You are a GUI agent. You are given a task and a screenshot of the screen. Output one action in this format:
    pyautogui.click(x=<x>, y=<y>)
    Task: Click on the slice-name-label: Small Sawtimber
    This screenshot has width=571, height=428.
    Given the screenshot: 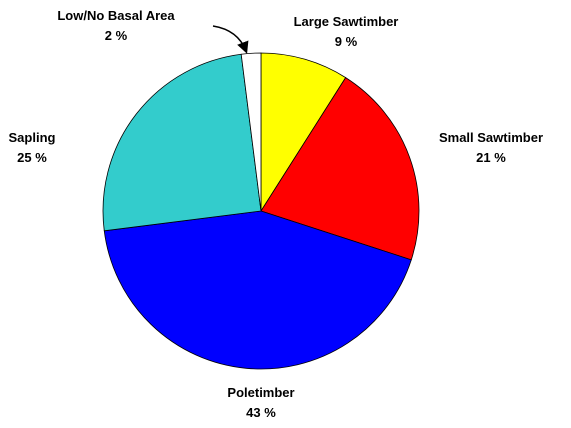 What is the action you would take?
    pyautogui.click(x=491, y=137)
    